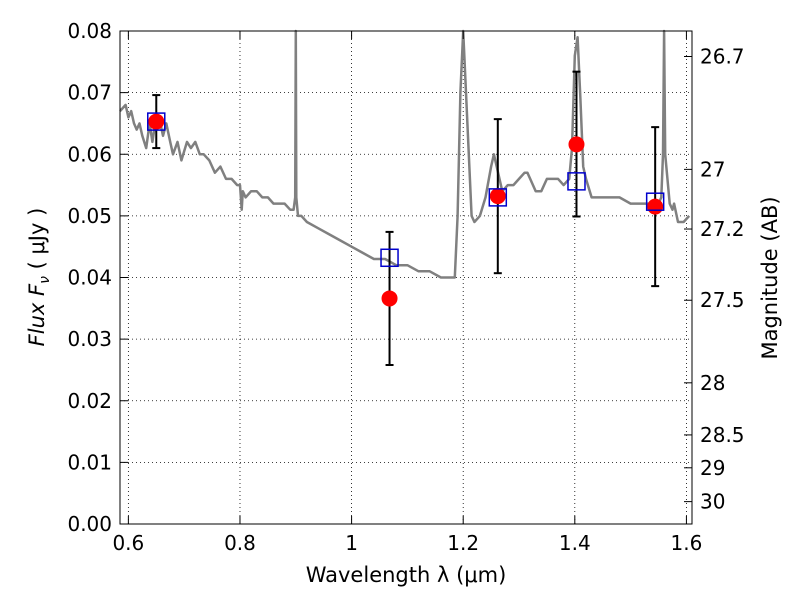  I want to click on y2-axis-label: Magnitude (AB), so click(770, 277).